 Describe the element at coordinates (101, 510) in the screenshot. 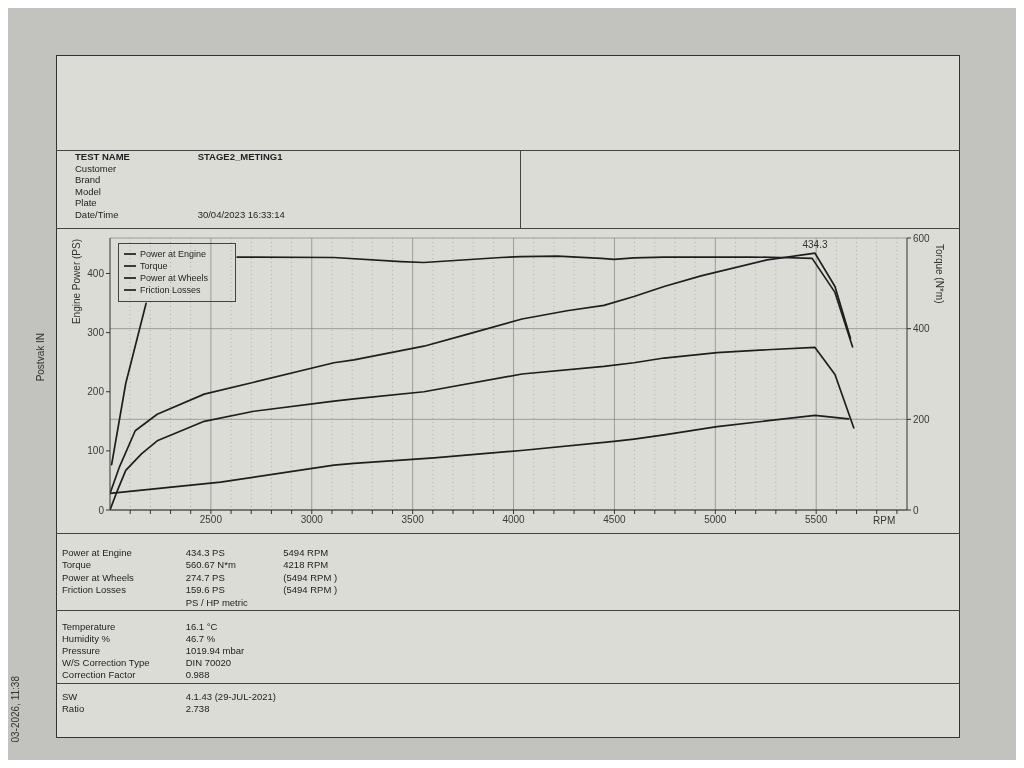

I see `y-tick-label: 0` at that location.